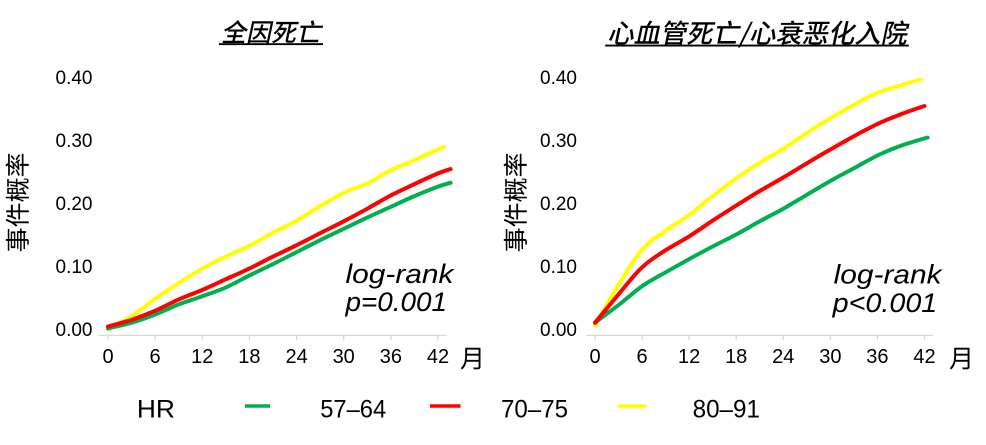 This screenshot has height=445, width=986. What do you see at coordinates (395, 302) in the screenshot?
I see `svg-text: p=0.001` at bounding box center [395, 302].